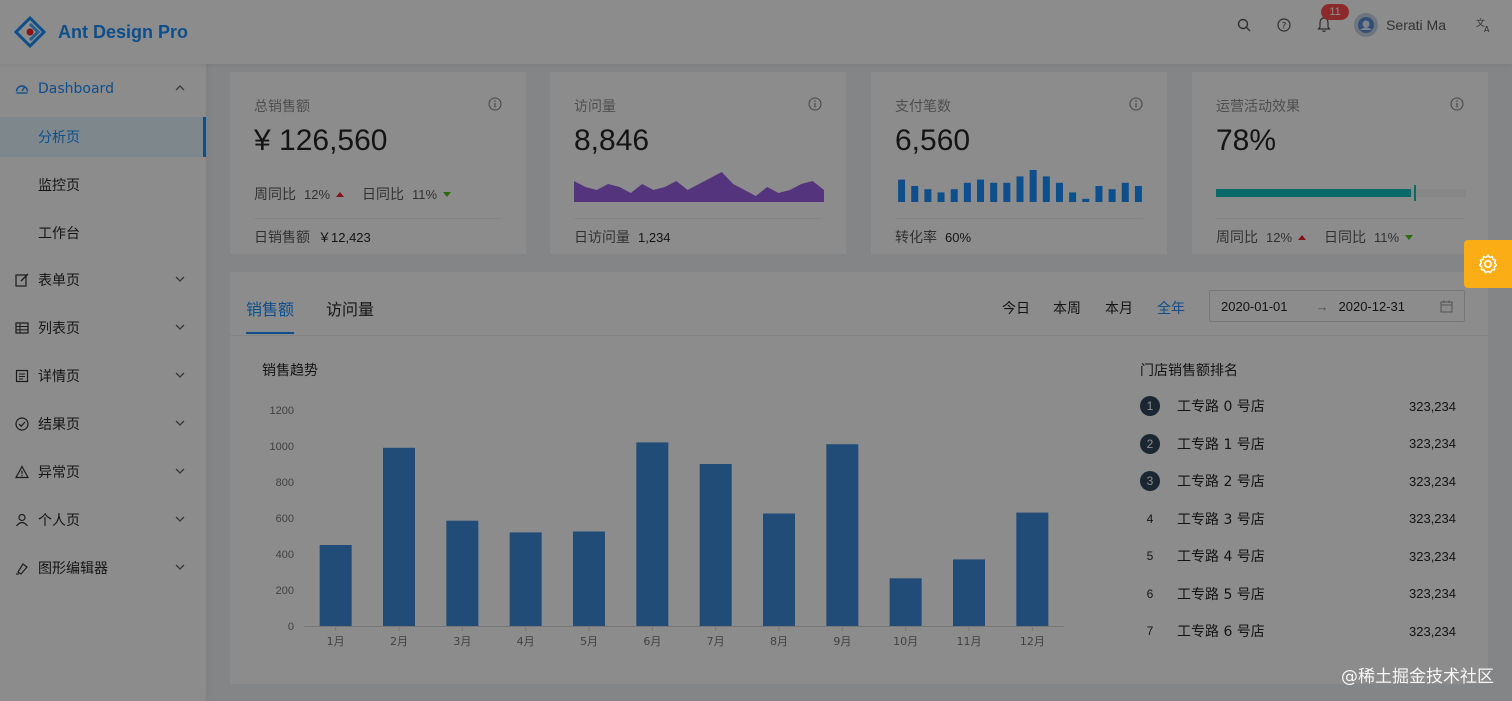  I want to click on list-item: 6 工专路 5 号店 323,234, so click(1299, 594).